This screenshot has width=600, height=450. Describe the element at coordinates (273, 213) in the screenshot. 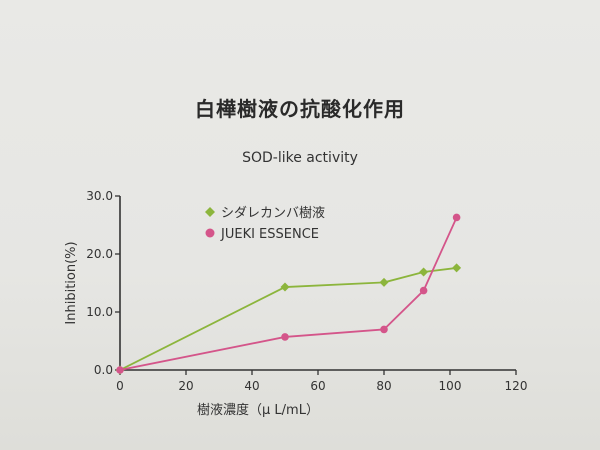

I see `legend-label: シダレカンバ樹液` at that location.